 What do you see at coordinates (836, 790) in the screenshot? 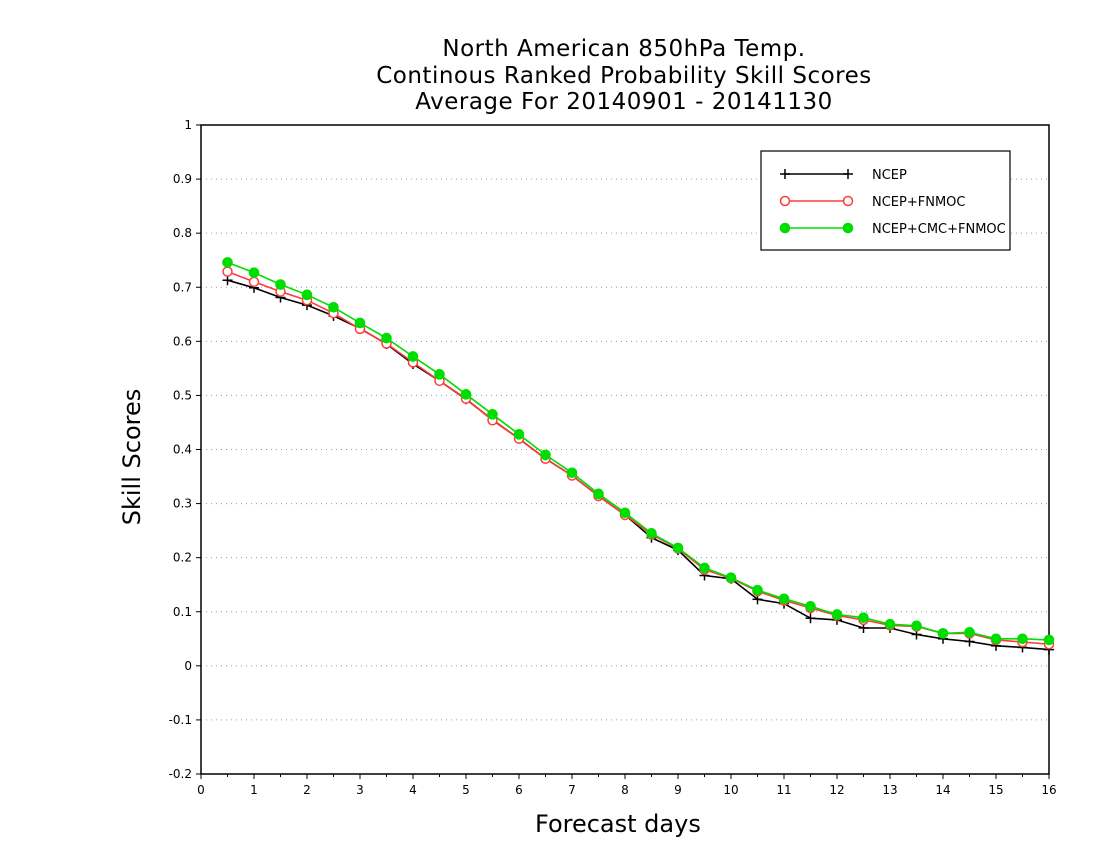
I see `x-tick-label: 12` at bounding box center [836, 790].